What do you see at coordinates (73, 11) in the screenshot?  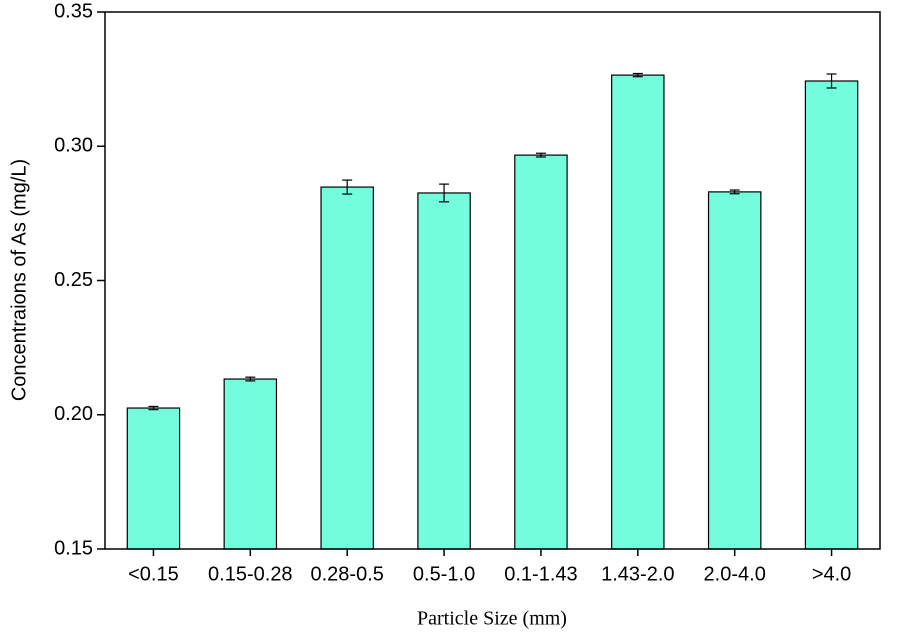 I see `y-tick-label: 0.35` at bounding box center [73, 11].